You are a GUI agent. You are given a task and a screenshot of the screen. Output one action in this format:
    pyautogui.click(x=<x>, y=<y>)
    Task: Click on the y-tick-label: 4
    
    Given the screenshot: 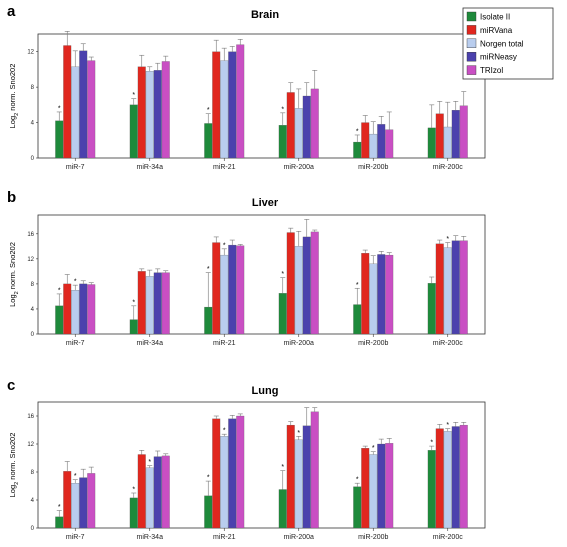 What is the action you would take?
    pyautogui.click(x=33, y=501)
    